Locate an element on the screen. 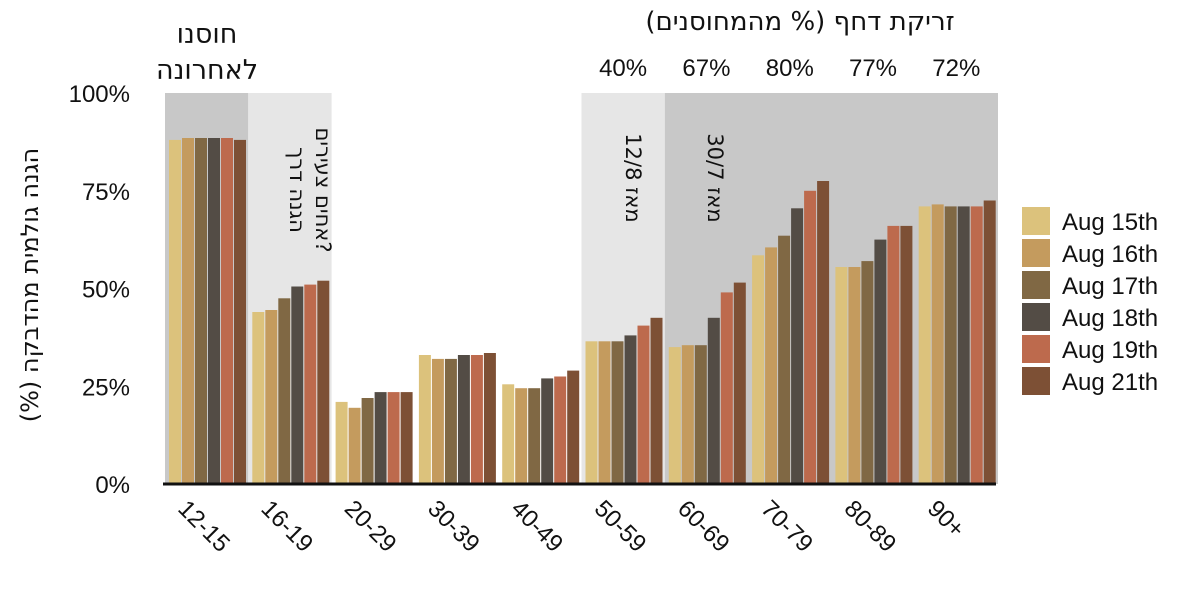 Image resolution: width=1200 pixels, height=590 pixels. recent-vaccinated-line2: לאחרונה is located at coordinates (207, 70).